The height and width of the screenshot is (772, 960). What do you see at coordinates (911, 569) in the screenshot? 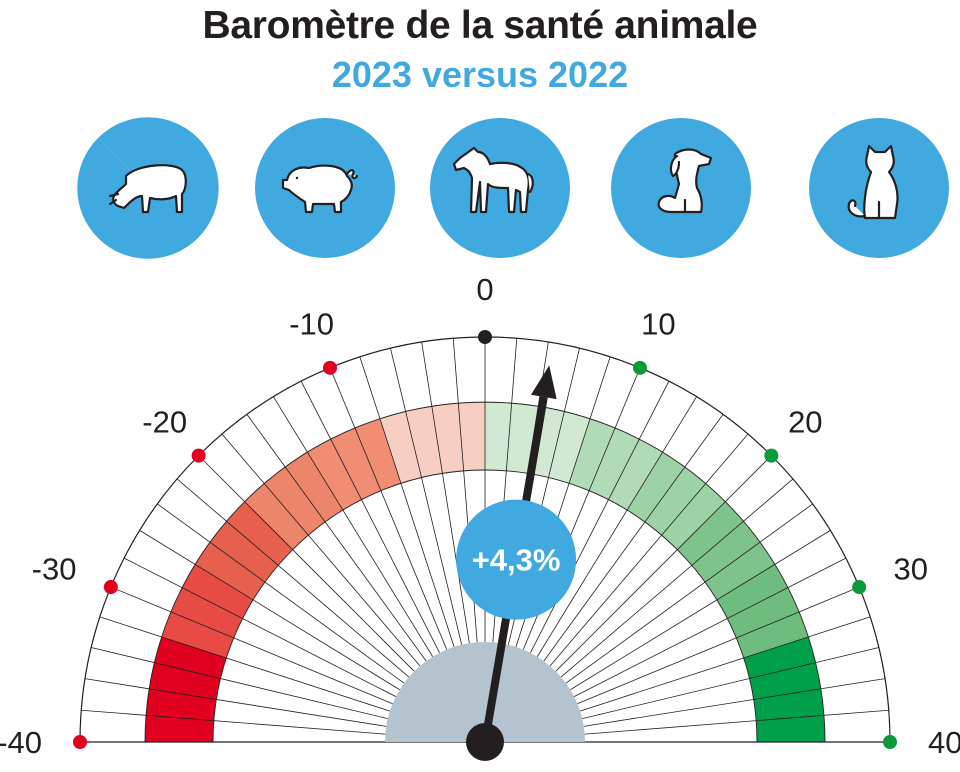
I see `tick-label: 30` at bounding box center [911, 569].